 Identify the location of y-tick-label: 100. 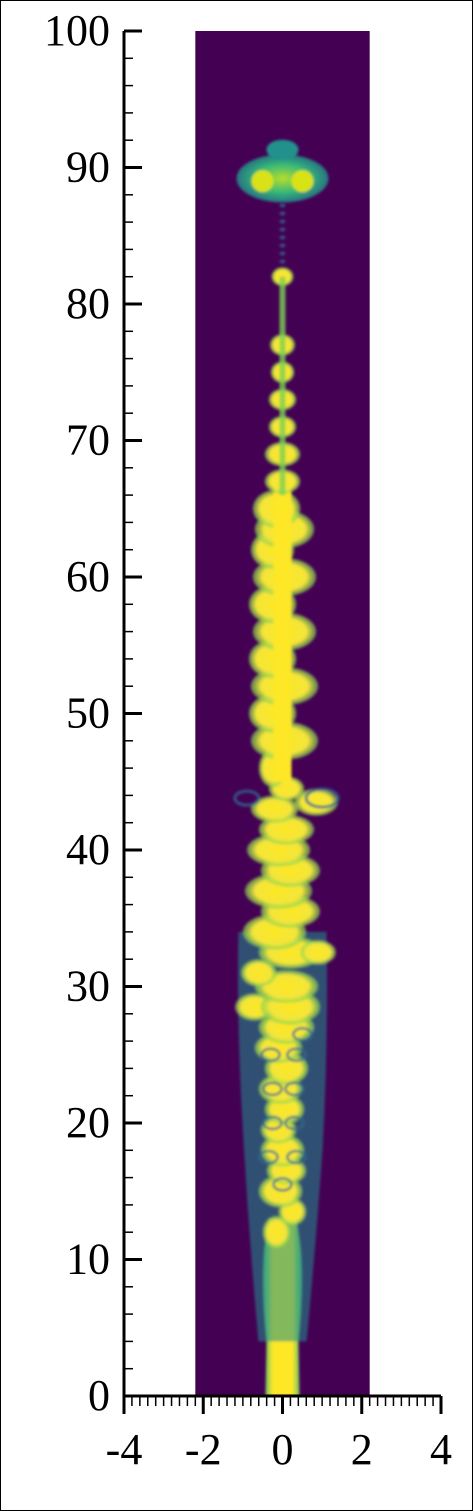
(77, 30).